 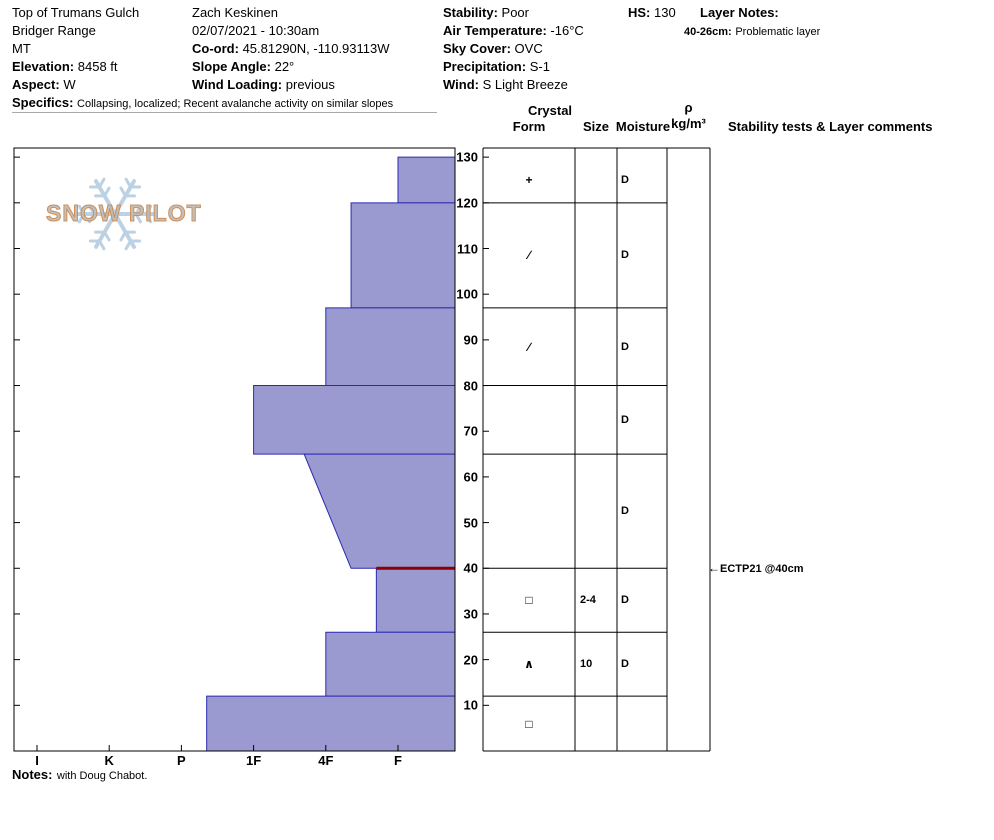 I want to click on slope-angle-value: 22°, so click(x=284, y=66).